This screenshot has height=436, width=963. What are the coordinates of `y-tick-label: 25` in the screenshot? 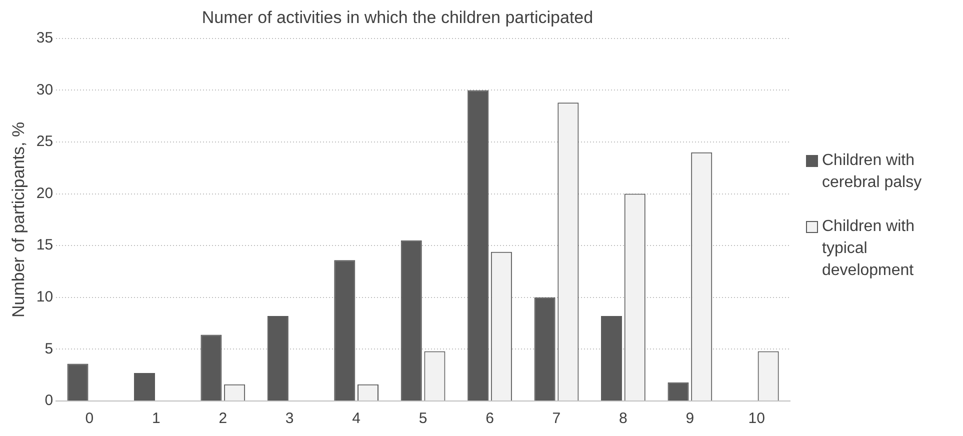 It's located at (45, 141).